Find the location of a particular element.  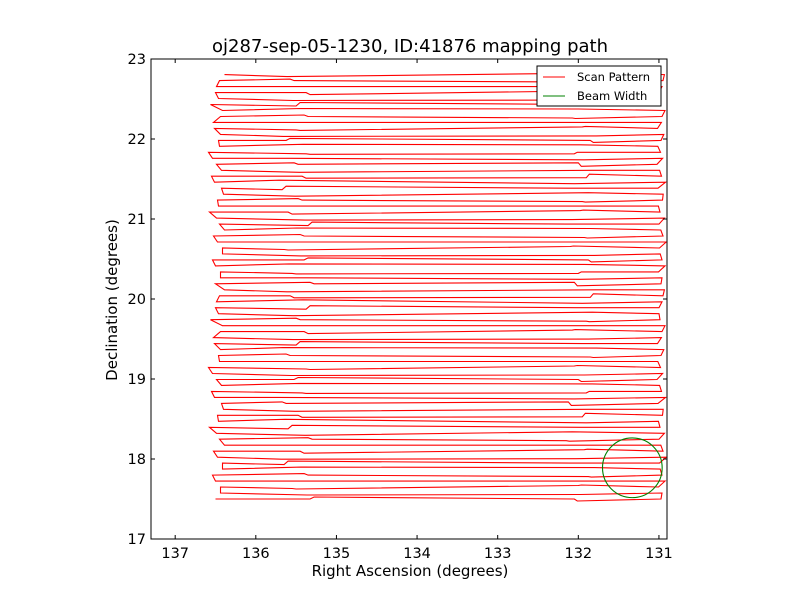

y-tick-label: 18 is located at coordinates (137, 460).